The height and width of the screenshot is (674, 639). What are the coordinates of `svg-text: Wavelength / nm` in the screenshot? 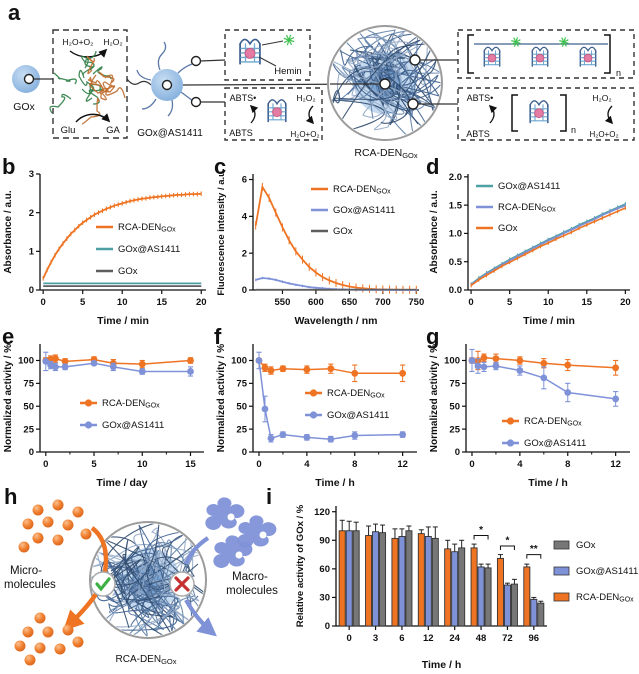 It's located at (335, 321).